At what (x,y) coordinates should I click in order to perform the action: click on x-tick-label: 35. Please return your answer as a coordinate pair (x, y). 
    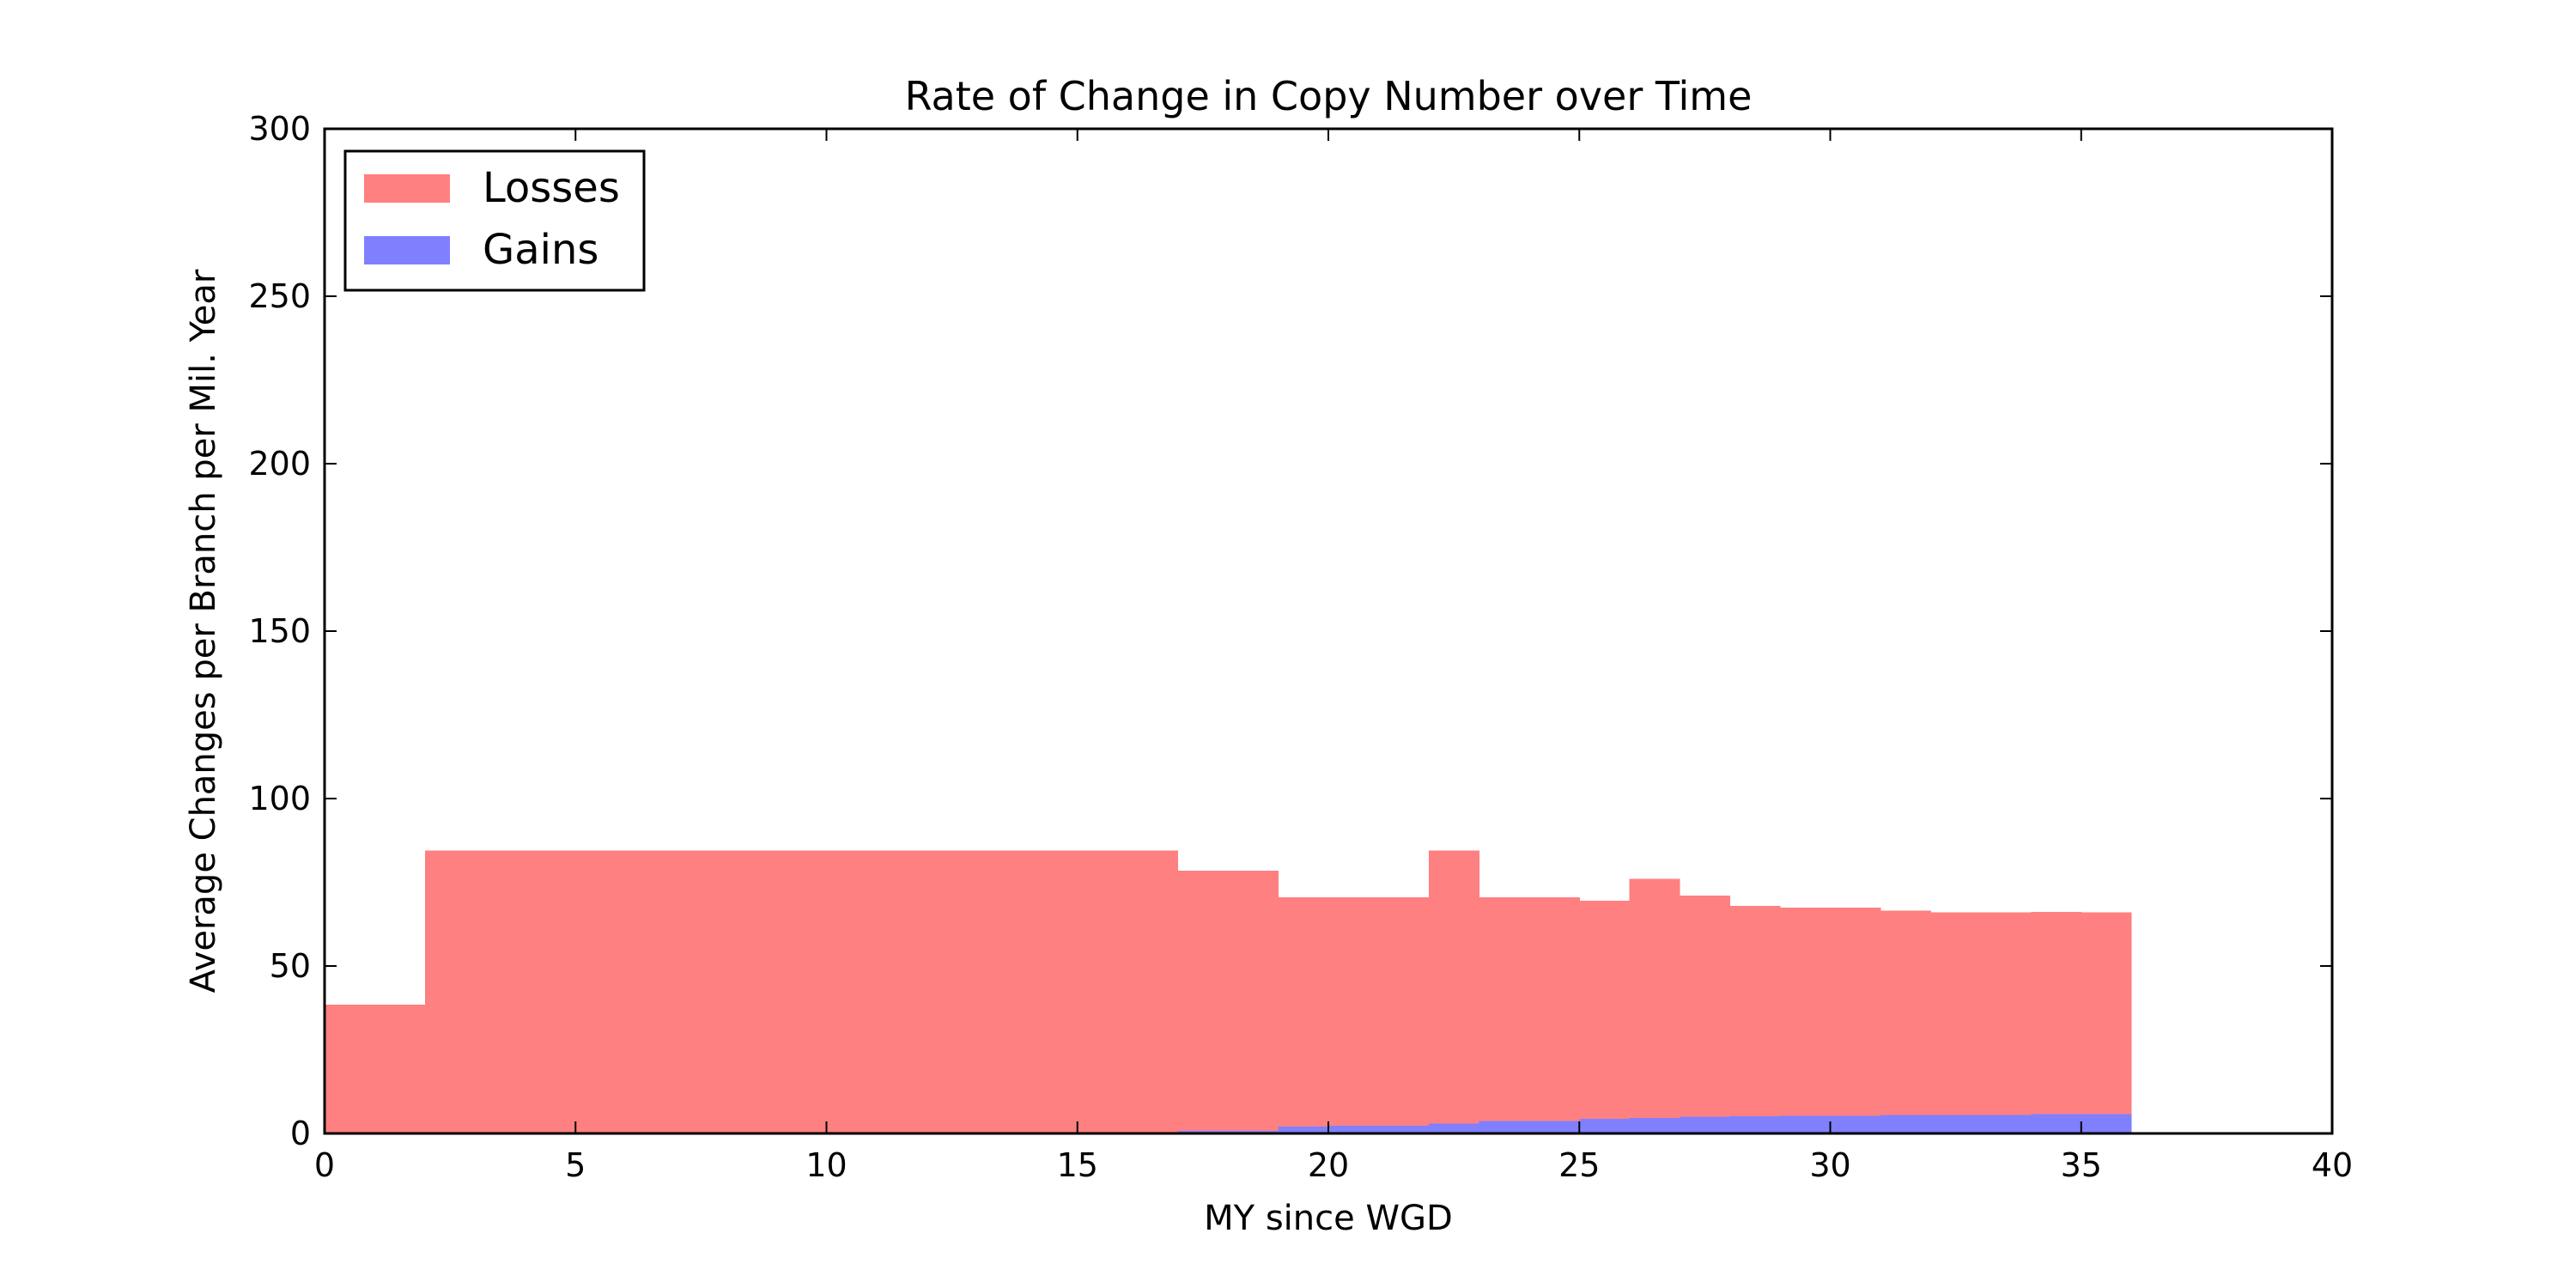
    Looking at the image, I should click on (2082, 1165).